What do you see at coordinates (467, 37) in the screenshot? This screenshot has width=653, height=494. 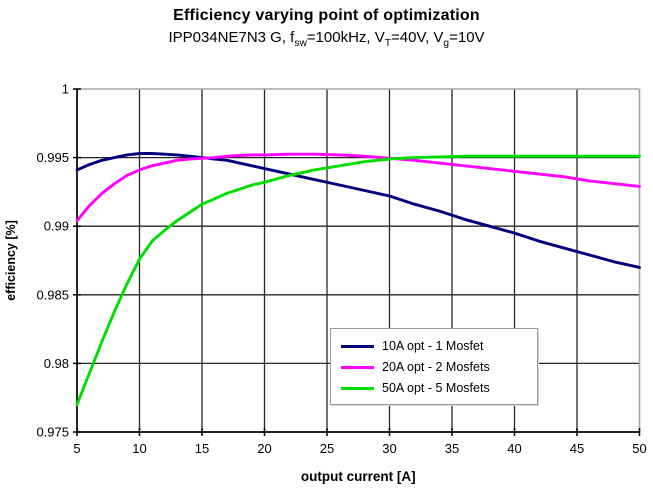 I see `subtitle-text: =10V` at bounding box center [467, 37].